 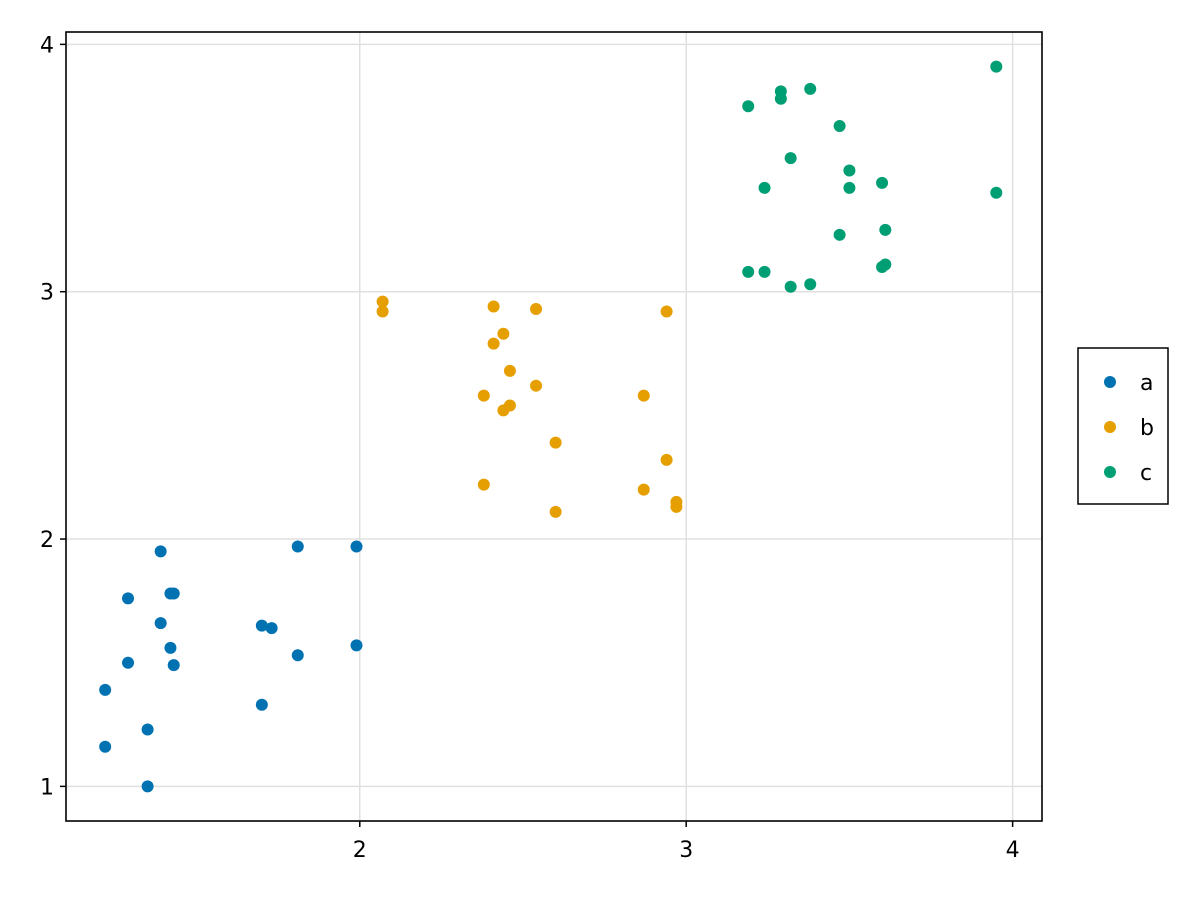 What do you see at coordinates (47, 293) in the screenshot?
I see `y-tick-label: 3` at bounding box center [47, 293].